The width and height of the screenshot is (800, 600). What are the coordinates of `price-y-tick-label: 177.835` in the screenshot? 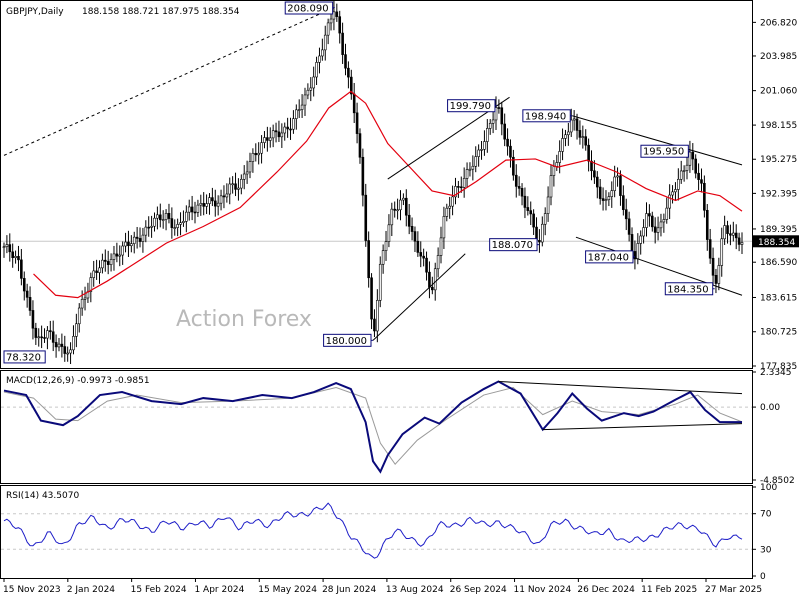 It's located at (778, 367).